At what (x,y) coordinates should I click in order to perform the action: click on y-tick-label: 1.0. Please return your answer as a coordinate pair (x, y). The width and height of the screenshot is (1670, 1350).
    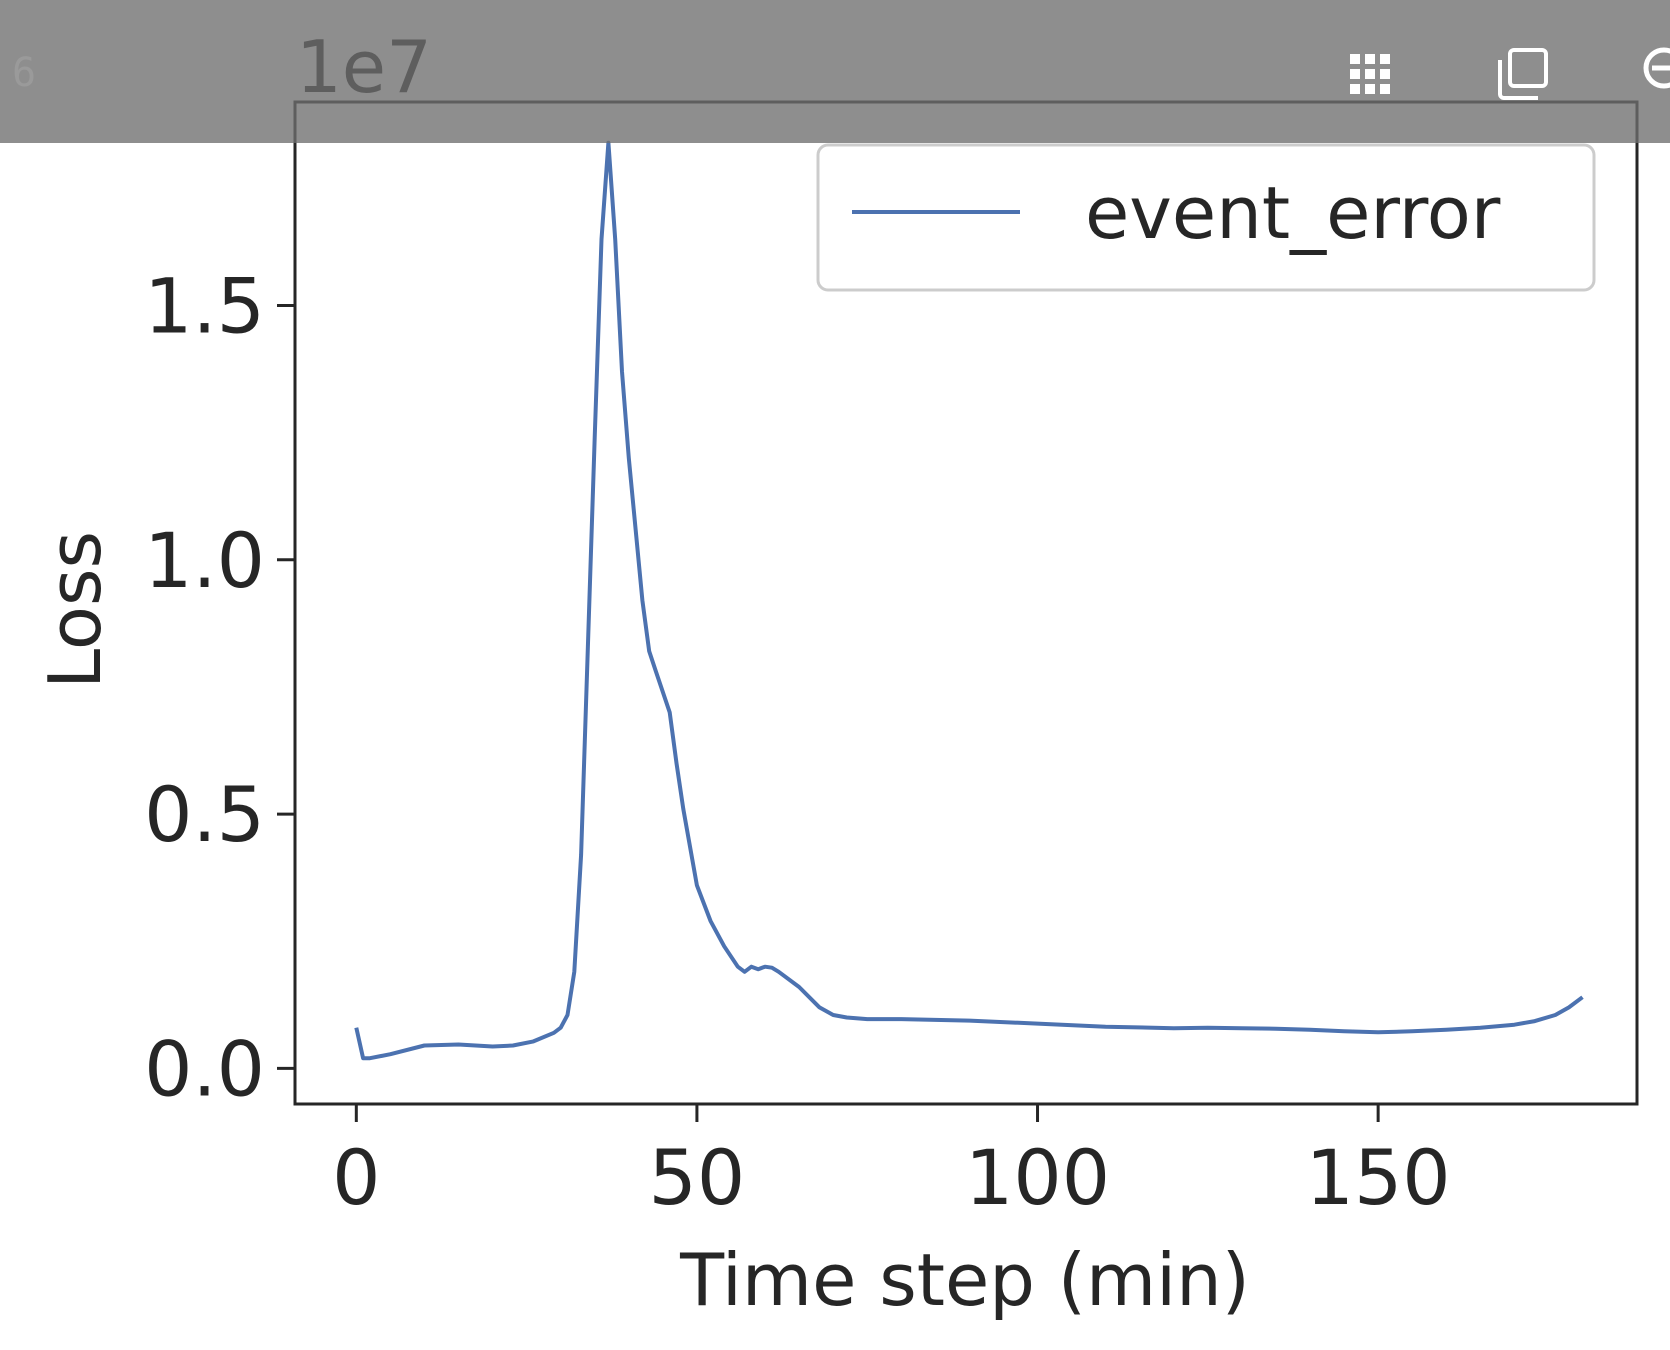
    Looking at the image, I should click on (204, 560).